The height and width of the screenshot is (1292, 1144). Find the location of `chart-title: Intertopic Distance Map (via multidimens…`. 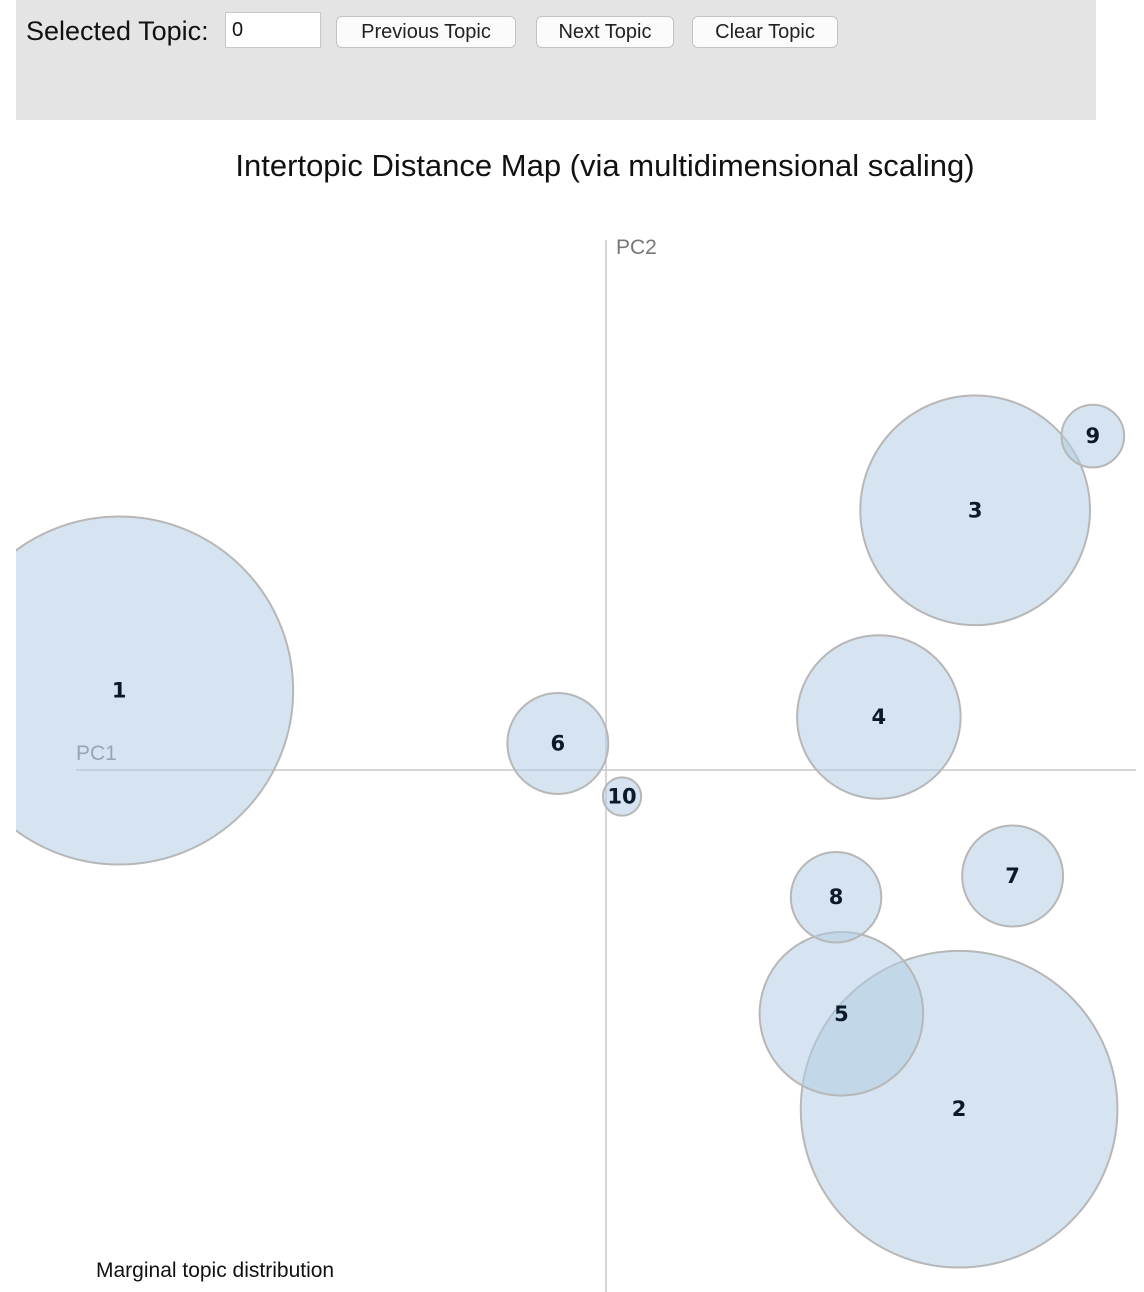

chart-title: Intertopic Distance Map (via multidimens… is located at coordinates (605, 165).